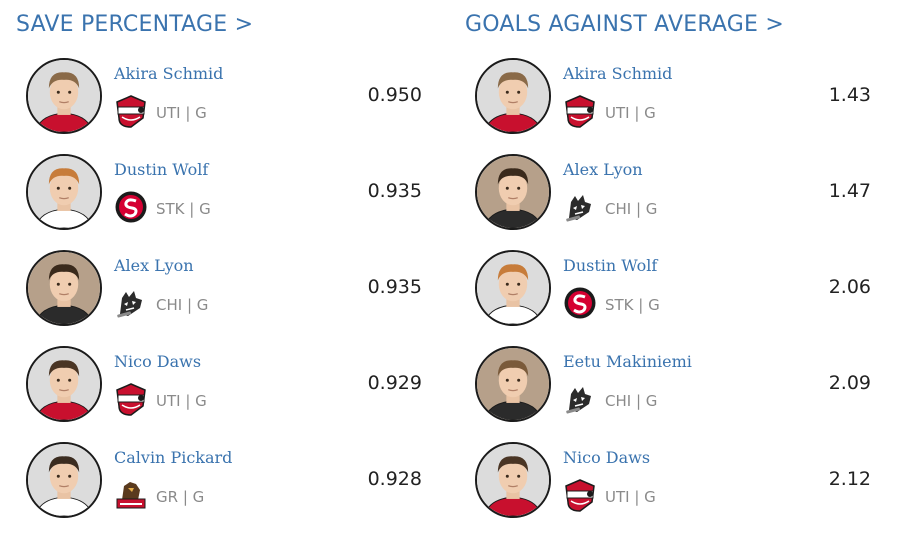  I want to click on stat-value: 0.929, so click(394, 383).